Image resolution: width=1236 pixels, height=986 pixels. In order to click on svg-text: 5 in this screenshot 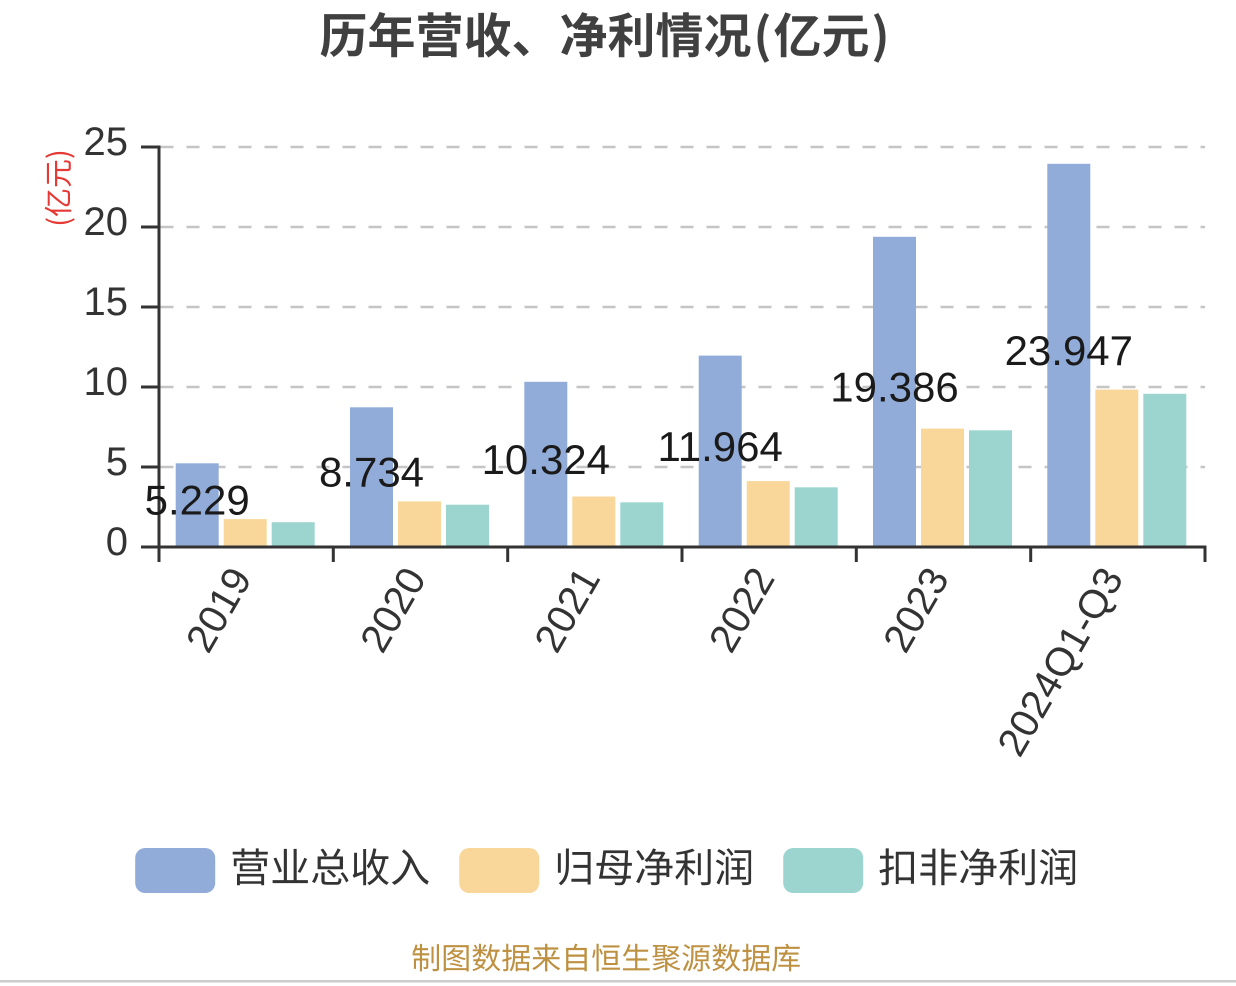, I will do `click(117, 462)`.